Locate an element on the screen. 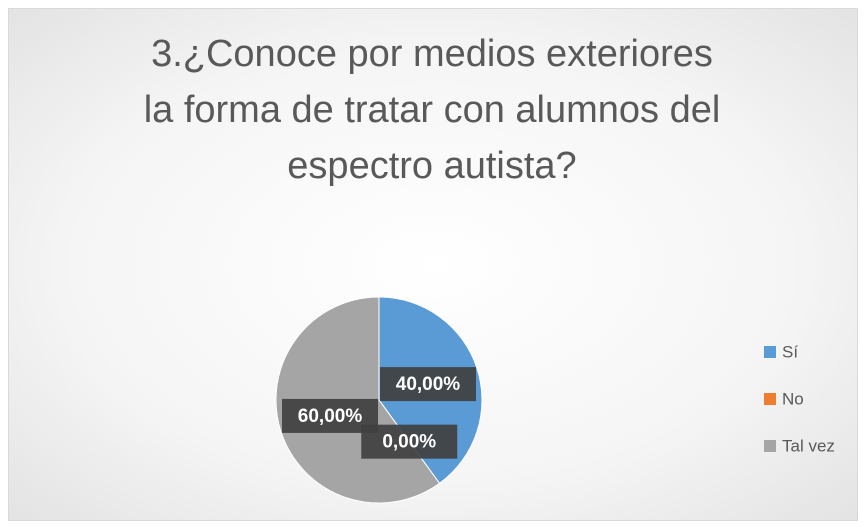  data-label: 60,00% is located at coordinates (330, 416).